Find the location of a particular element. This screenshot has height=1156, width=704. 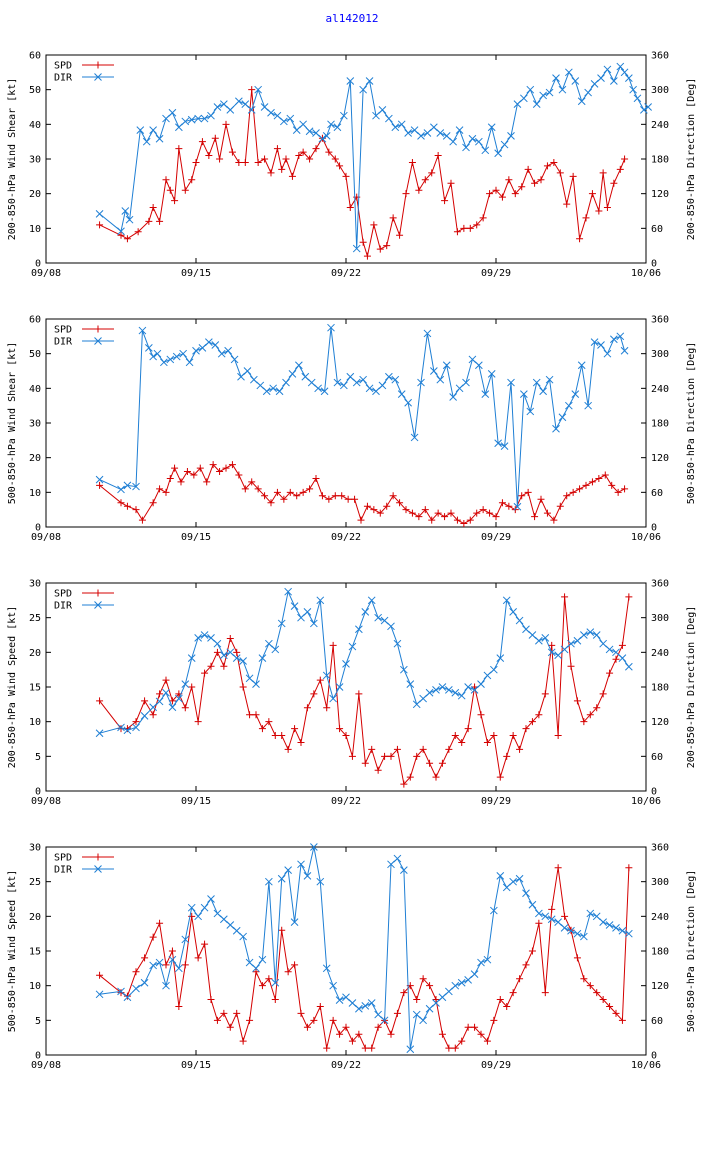

y2-tick-label: 180 is located at coordinates (660, 952).